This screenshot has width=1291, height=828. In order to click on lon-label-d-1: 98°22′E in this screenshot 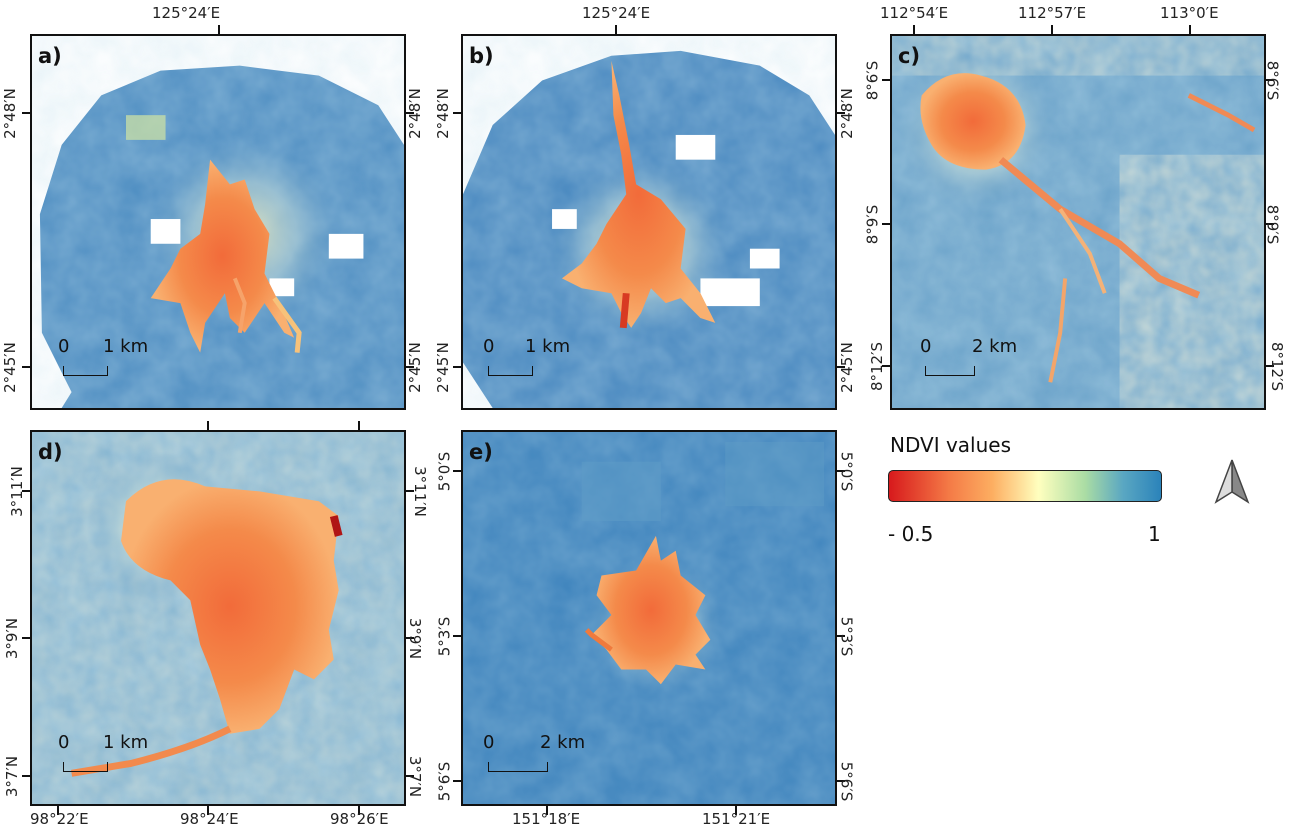, I will do `click(59, 819)`.